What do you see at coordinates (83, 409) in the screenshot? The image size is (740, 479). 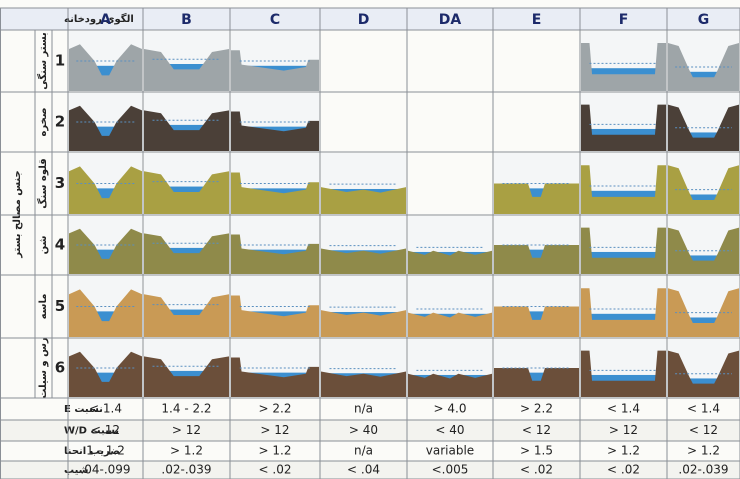 I see `metric-label: نسبت E` at bounding box center [83, 409].